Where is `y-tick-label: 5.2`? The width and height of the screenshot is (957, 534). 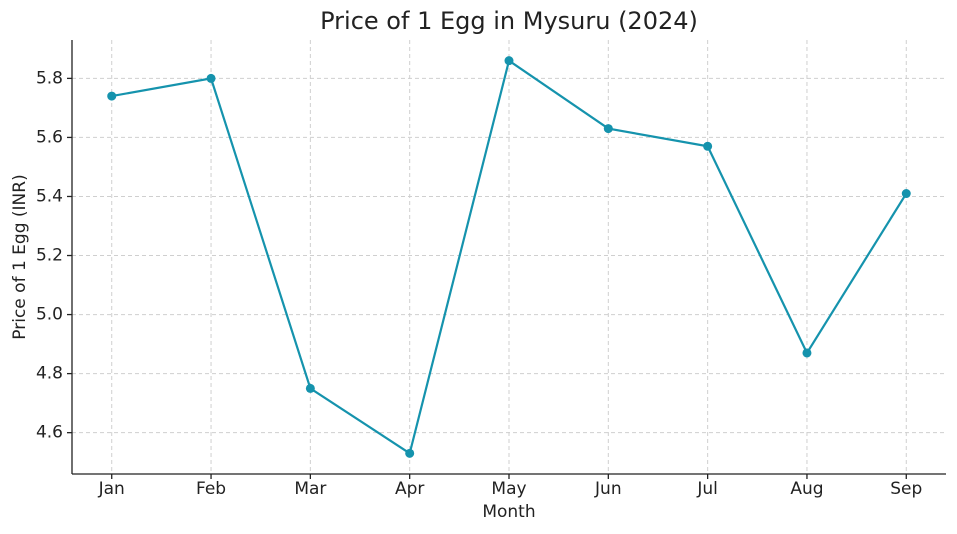 y-tick-label: 5.2 is located at coordinates (49, 256).